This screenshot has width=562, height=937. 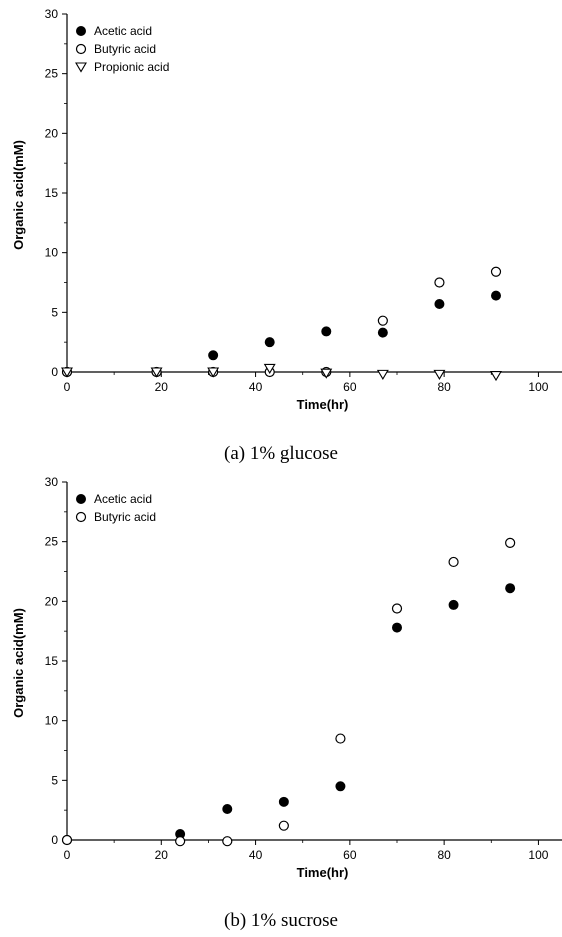 What do you see at coordinates (52, 253) in the screenshot?
I see `chart-a-y-tick-label: 10` at bounding box center [52, 253].